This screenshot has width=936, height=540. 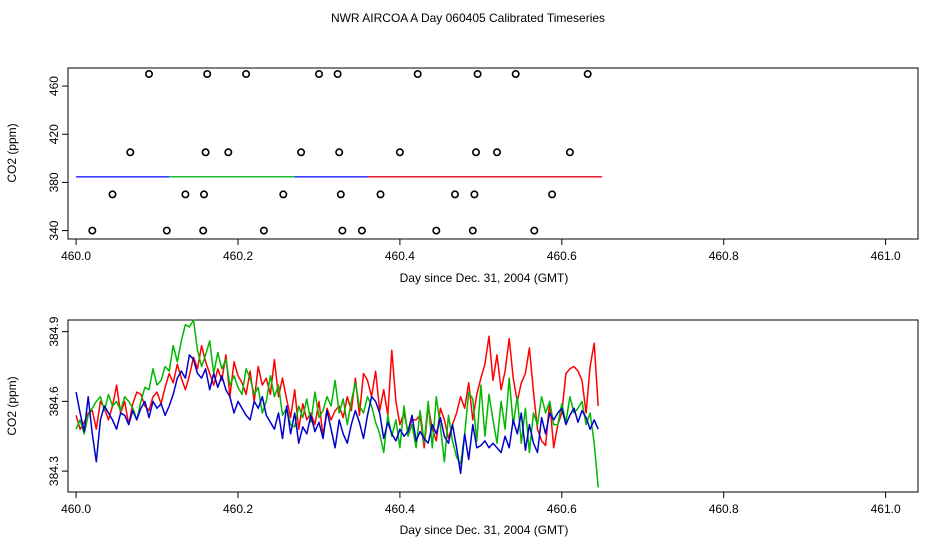 What do you see at coordinates (54, 331) in the screenshot?
I see `y-tick-label: 384.9` at bounding box center [54, 331].